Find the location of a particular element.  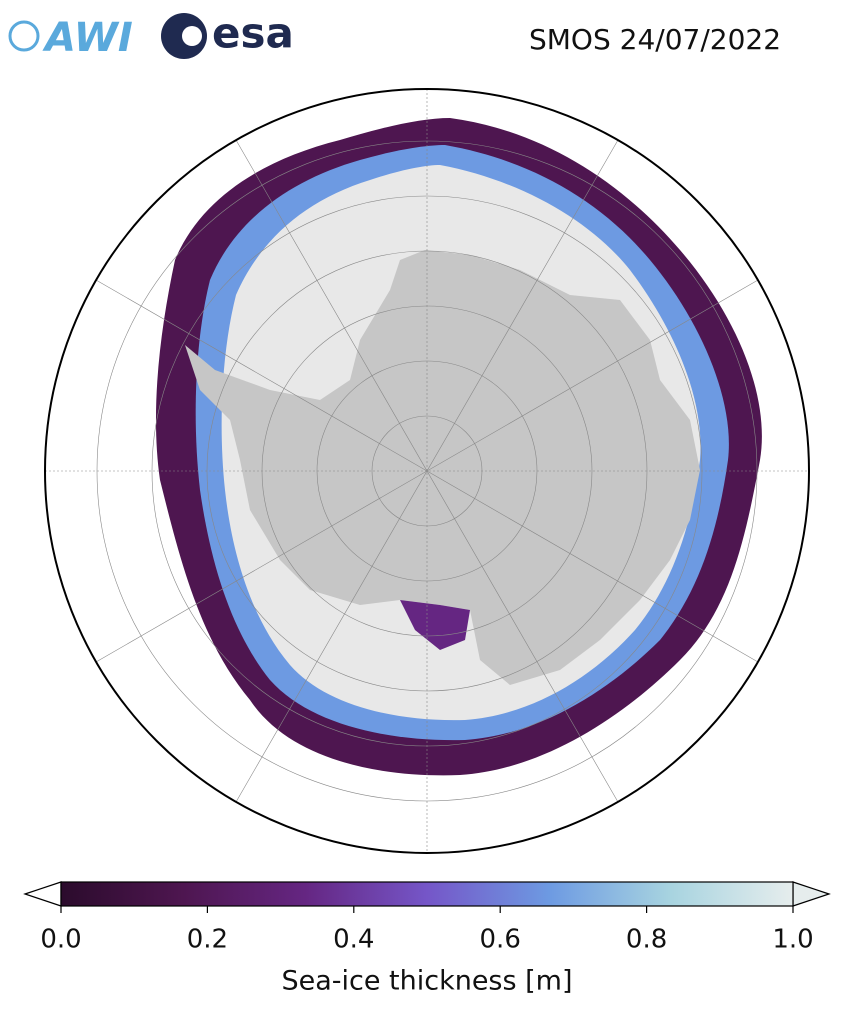

colorbar-extend-high is located at coordinates (811, 894).